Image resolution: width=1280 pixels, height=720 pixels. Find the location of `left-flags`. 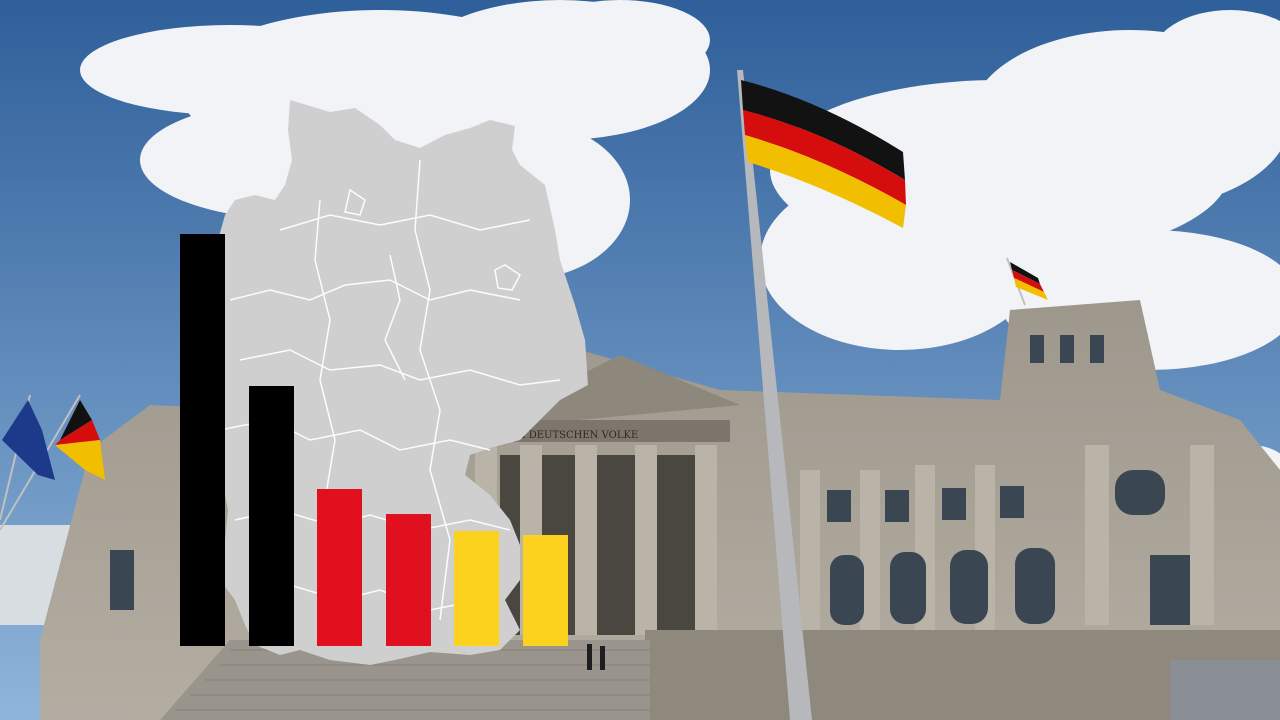

left-flags is located at coordinates (52, 462).